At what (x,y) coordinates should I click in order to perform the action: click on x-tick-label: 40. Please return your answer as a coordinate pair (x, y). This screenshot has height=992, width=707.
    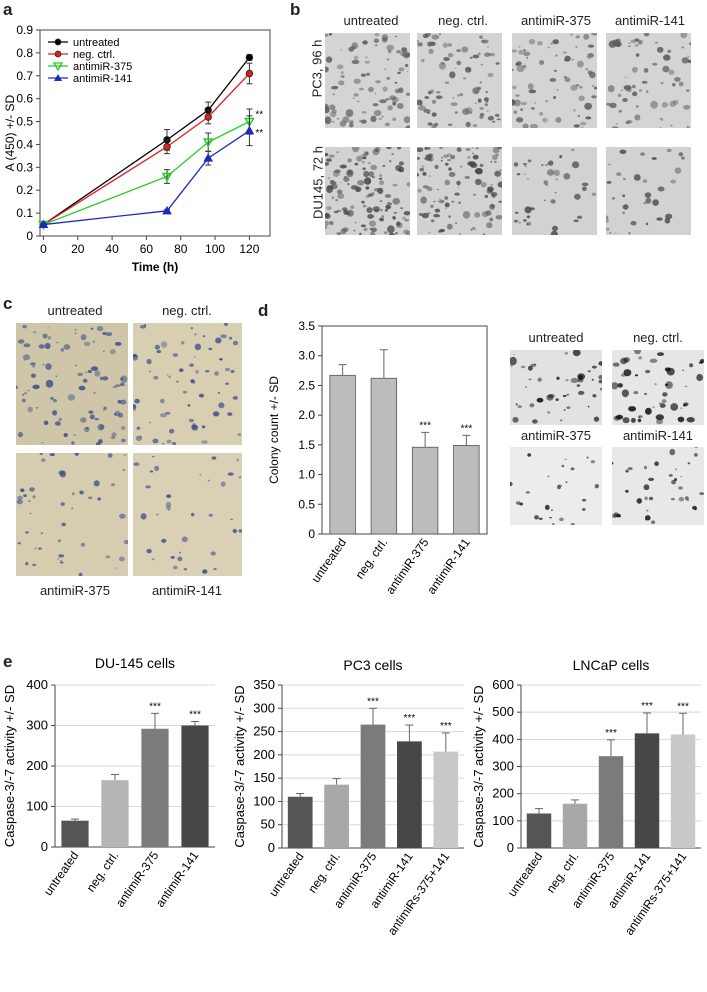
    Looking at the image, I should click on (112, 249).